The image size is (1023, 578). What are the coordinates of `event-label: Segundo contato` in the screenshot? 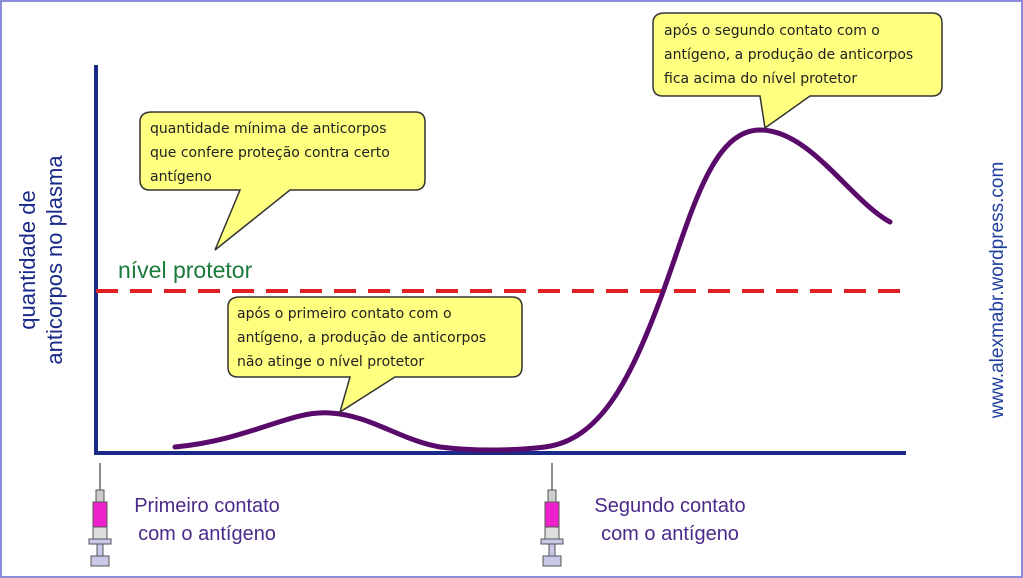 It's located at (669, 506).